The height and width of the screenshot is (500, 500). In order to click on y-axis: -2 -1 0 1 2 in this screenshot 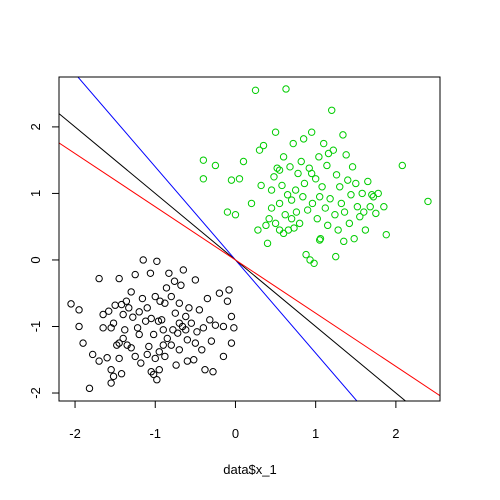, I will do `click(44, 261)`.